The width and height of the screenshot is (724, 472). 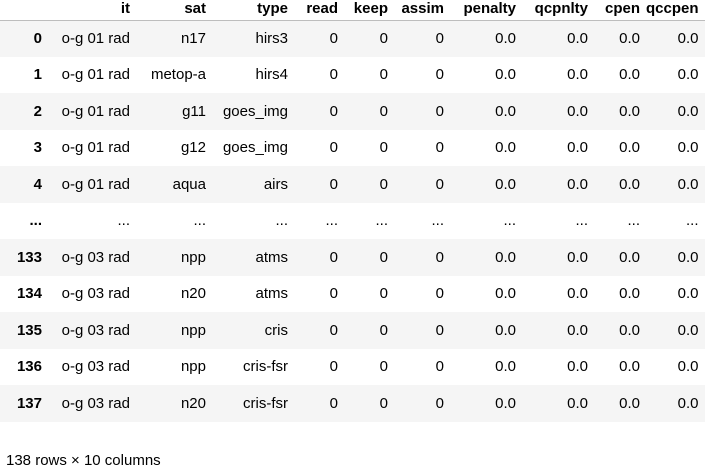 I want to click on row-index: 136, so click(x=29, y=367).